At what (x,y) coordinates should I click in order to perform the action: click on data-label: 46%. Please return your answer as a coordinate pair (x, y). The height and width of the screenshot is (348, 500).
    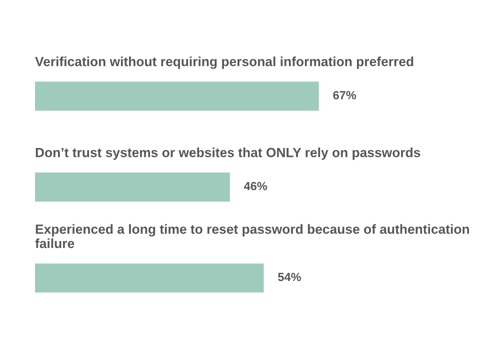
    Looking at the image, I should click on (256, 186).